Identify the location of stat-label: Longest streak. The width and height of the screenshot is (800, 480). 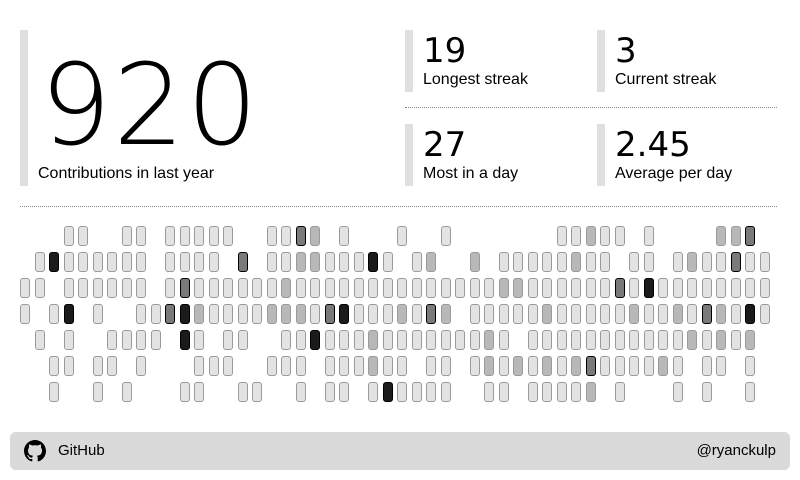
(475, 79).